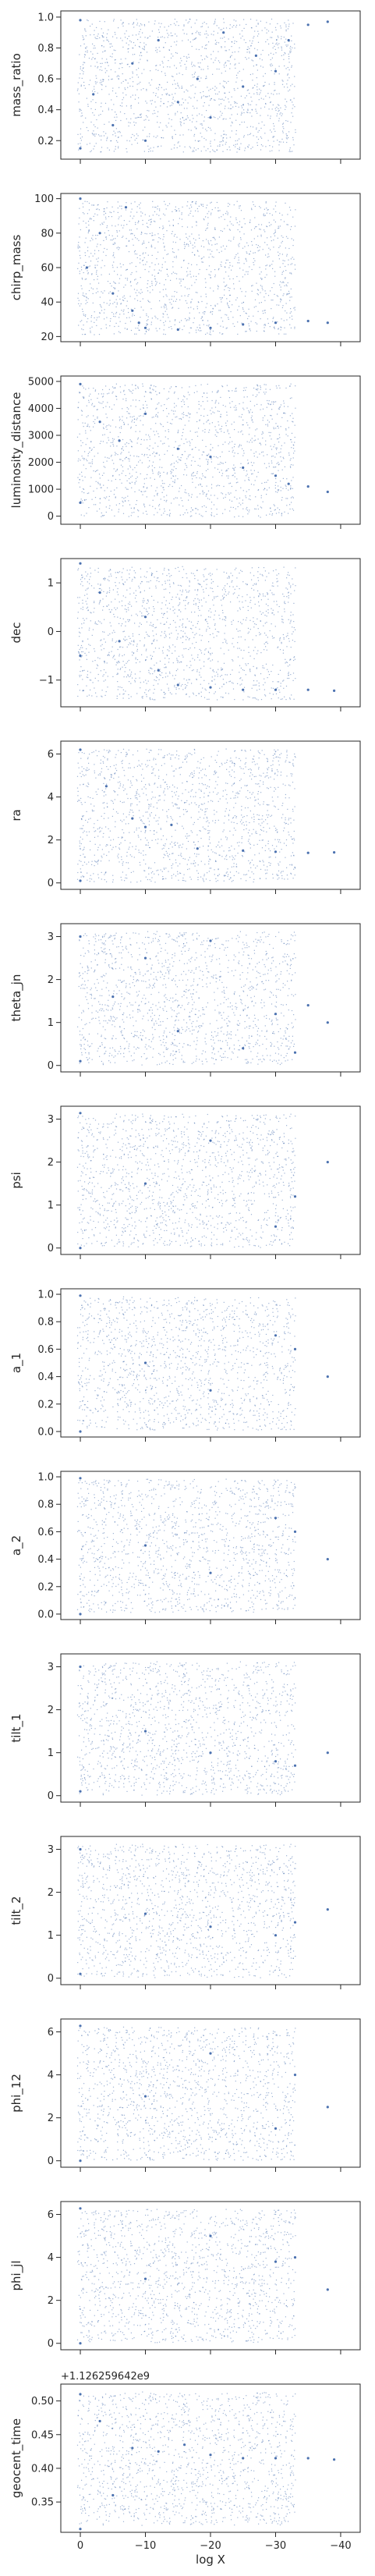 This screenshot has height=2576, width=375. Describe the element at coordinates (16, 450) in the screenshot. I see `y-axis-label: luminosity_distance` at that location.